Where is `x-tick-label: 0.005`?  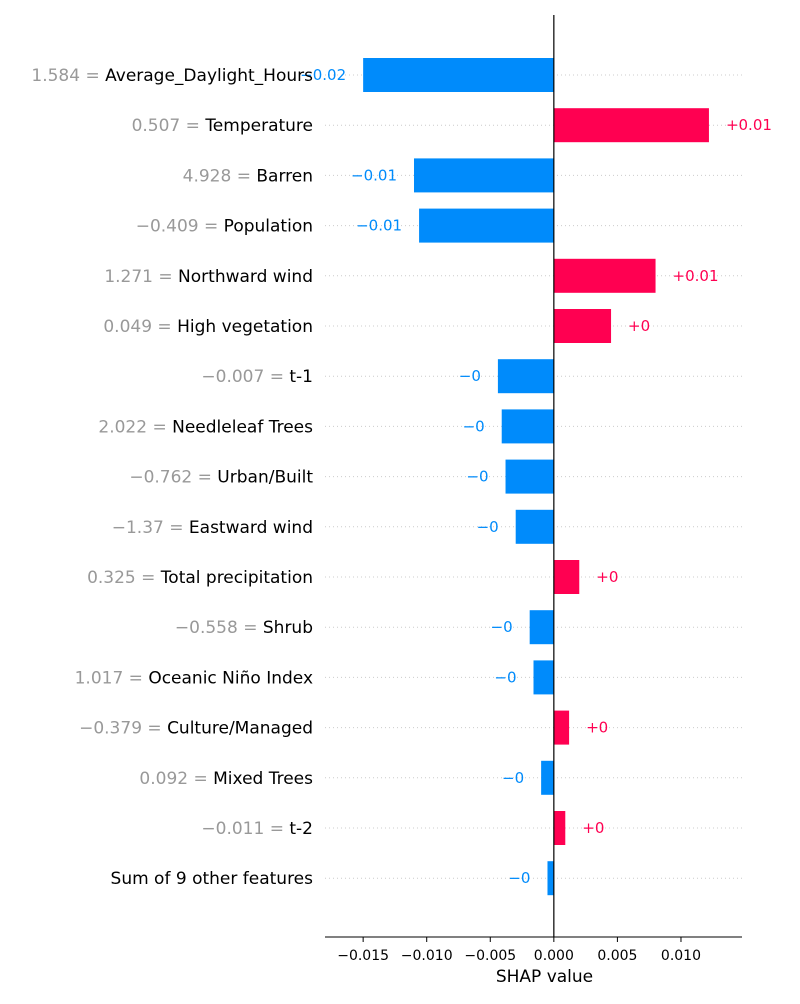 x-tick-label: 0.005 is located at coordinates (617, 956).